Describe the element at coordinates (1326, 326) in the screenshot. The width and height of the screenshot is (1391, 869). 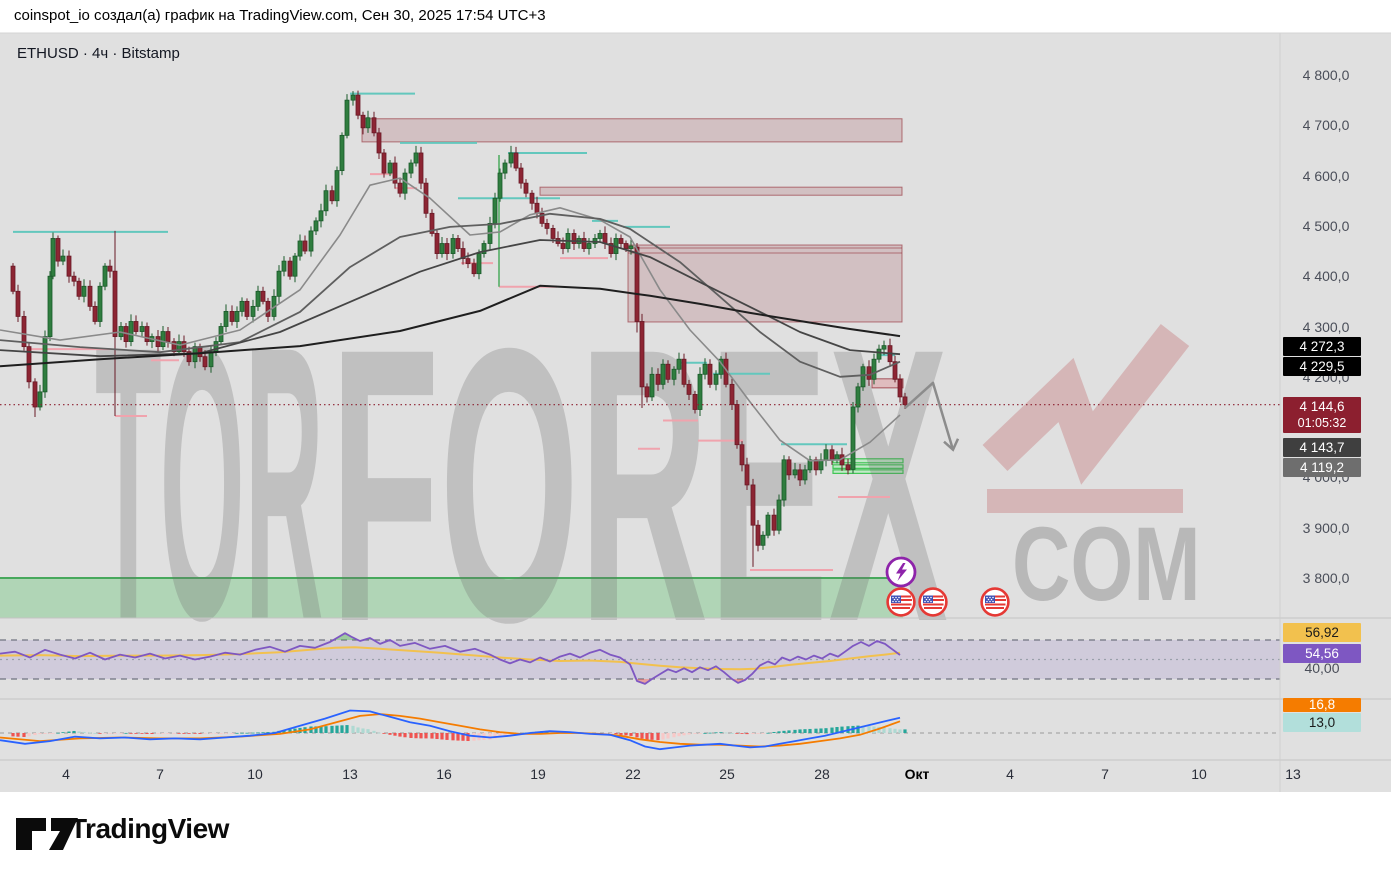
I see `price-axis-label: 4 300,0` at that location.